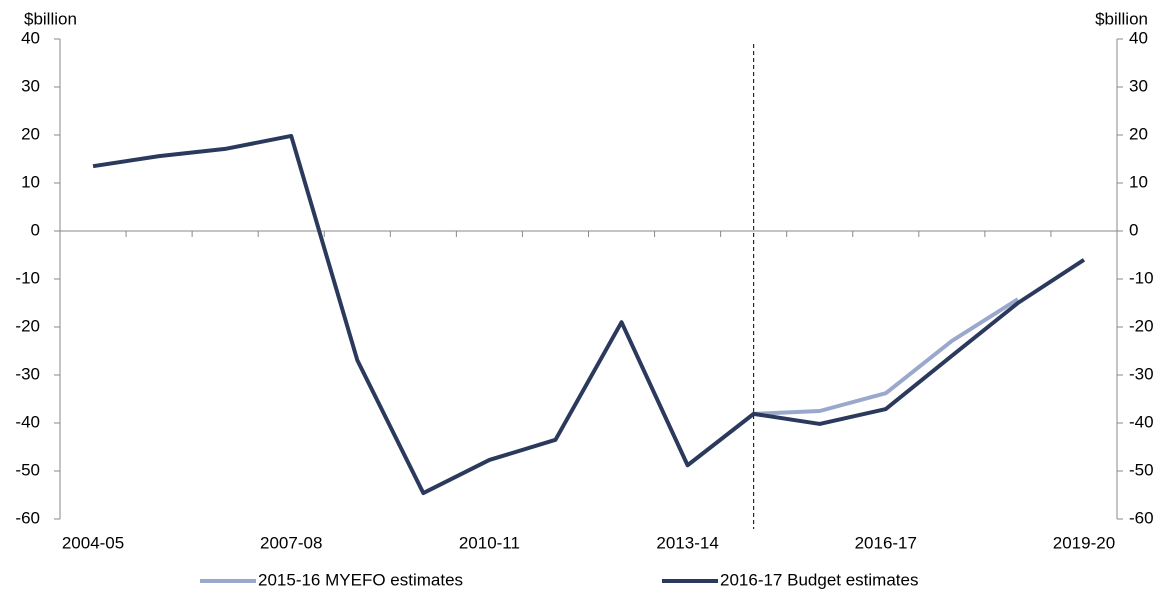 The image size is (1173, 595). I want to click on y-tick-label: 40, so click(30, 37).